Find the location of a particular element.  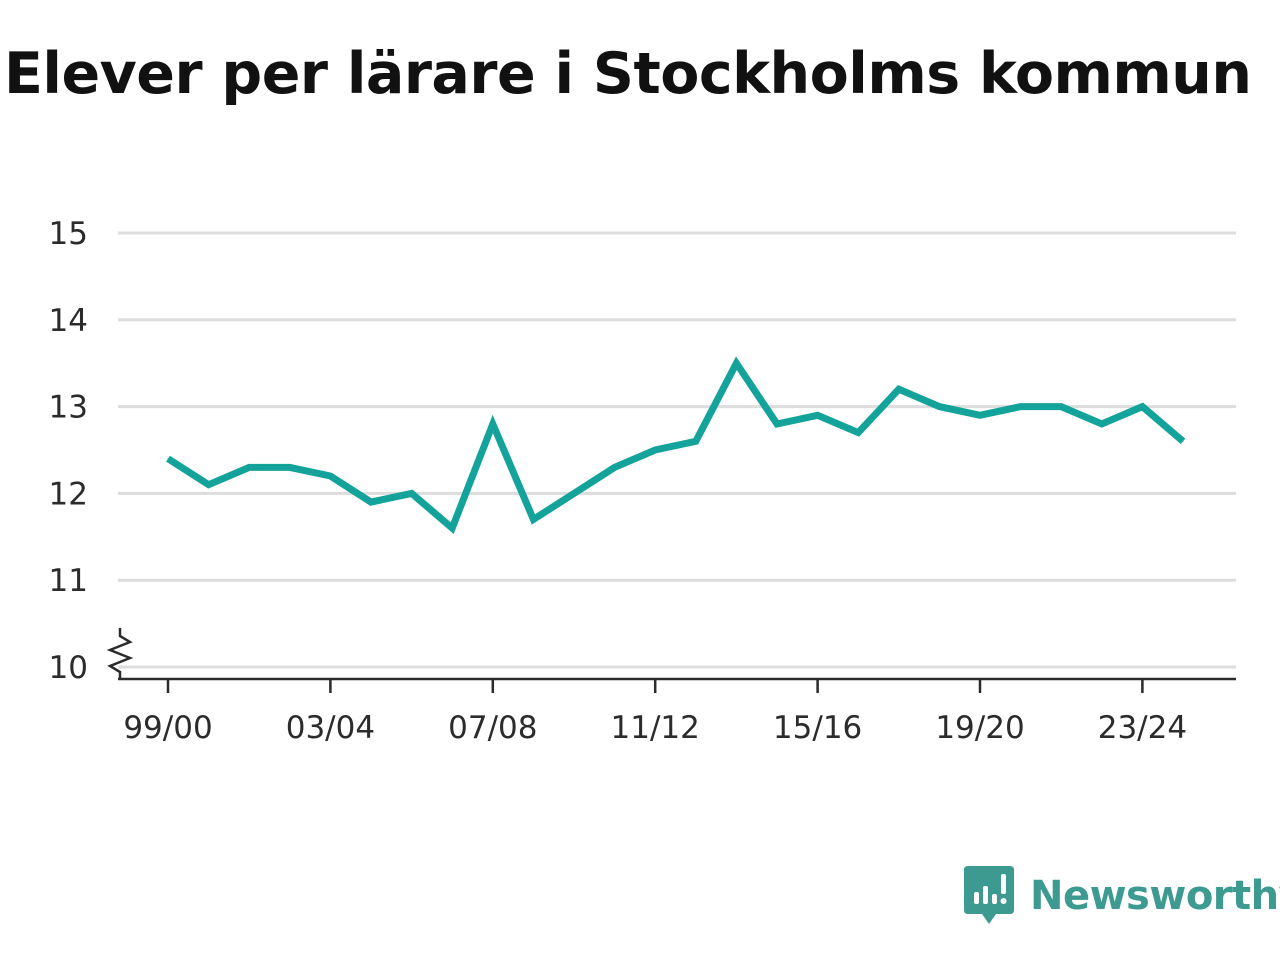

x-tick-label: 07/08 is located at coordinates (492, 728).